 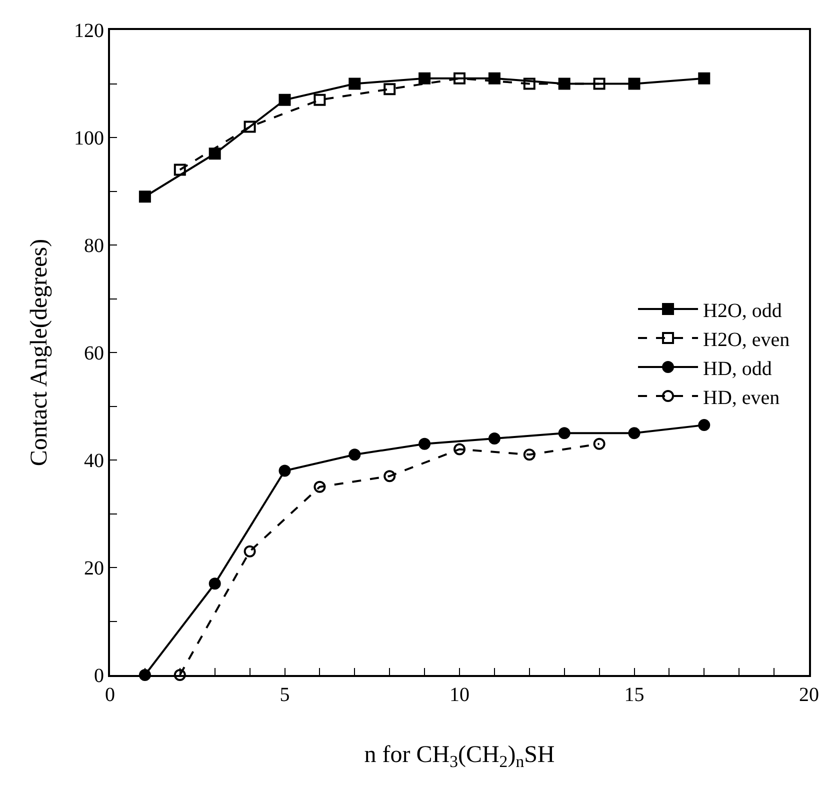 I want to click on y-tick-label: 100, so click(x=89, y=139).